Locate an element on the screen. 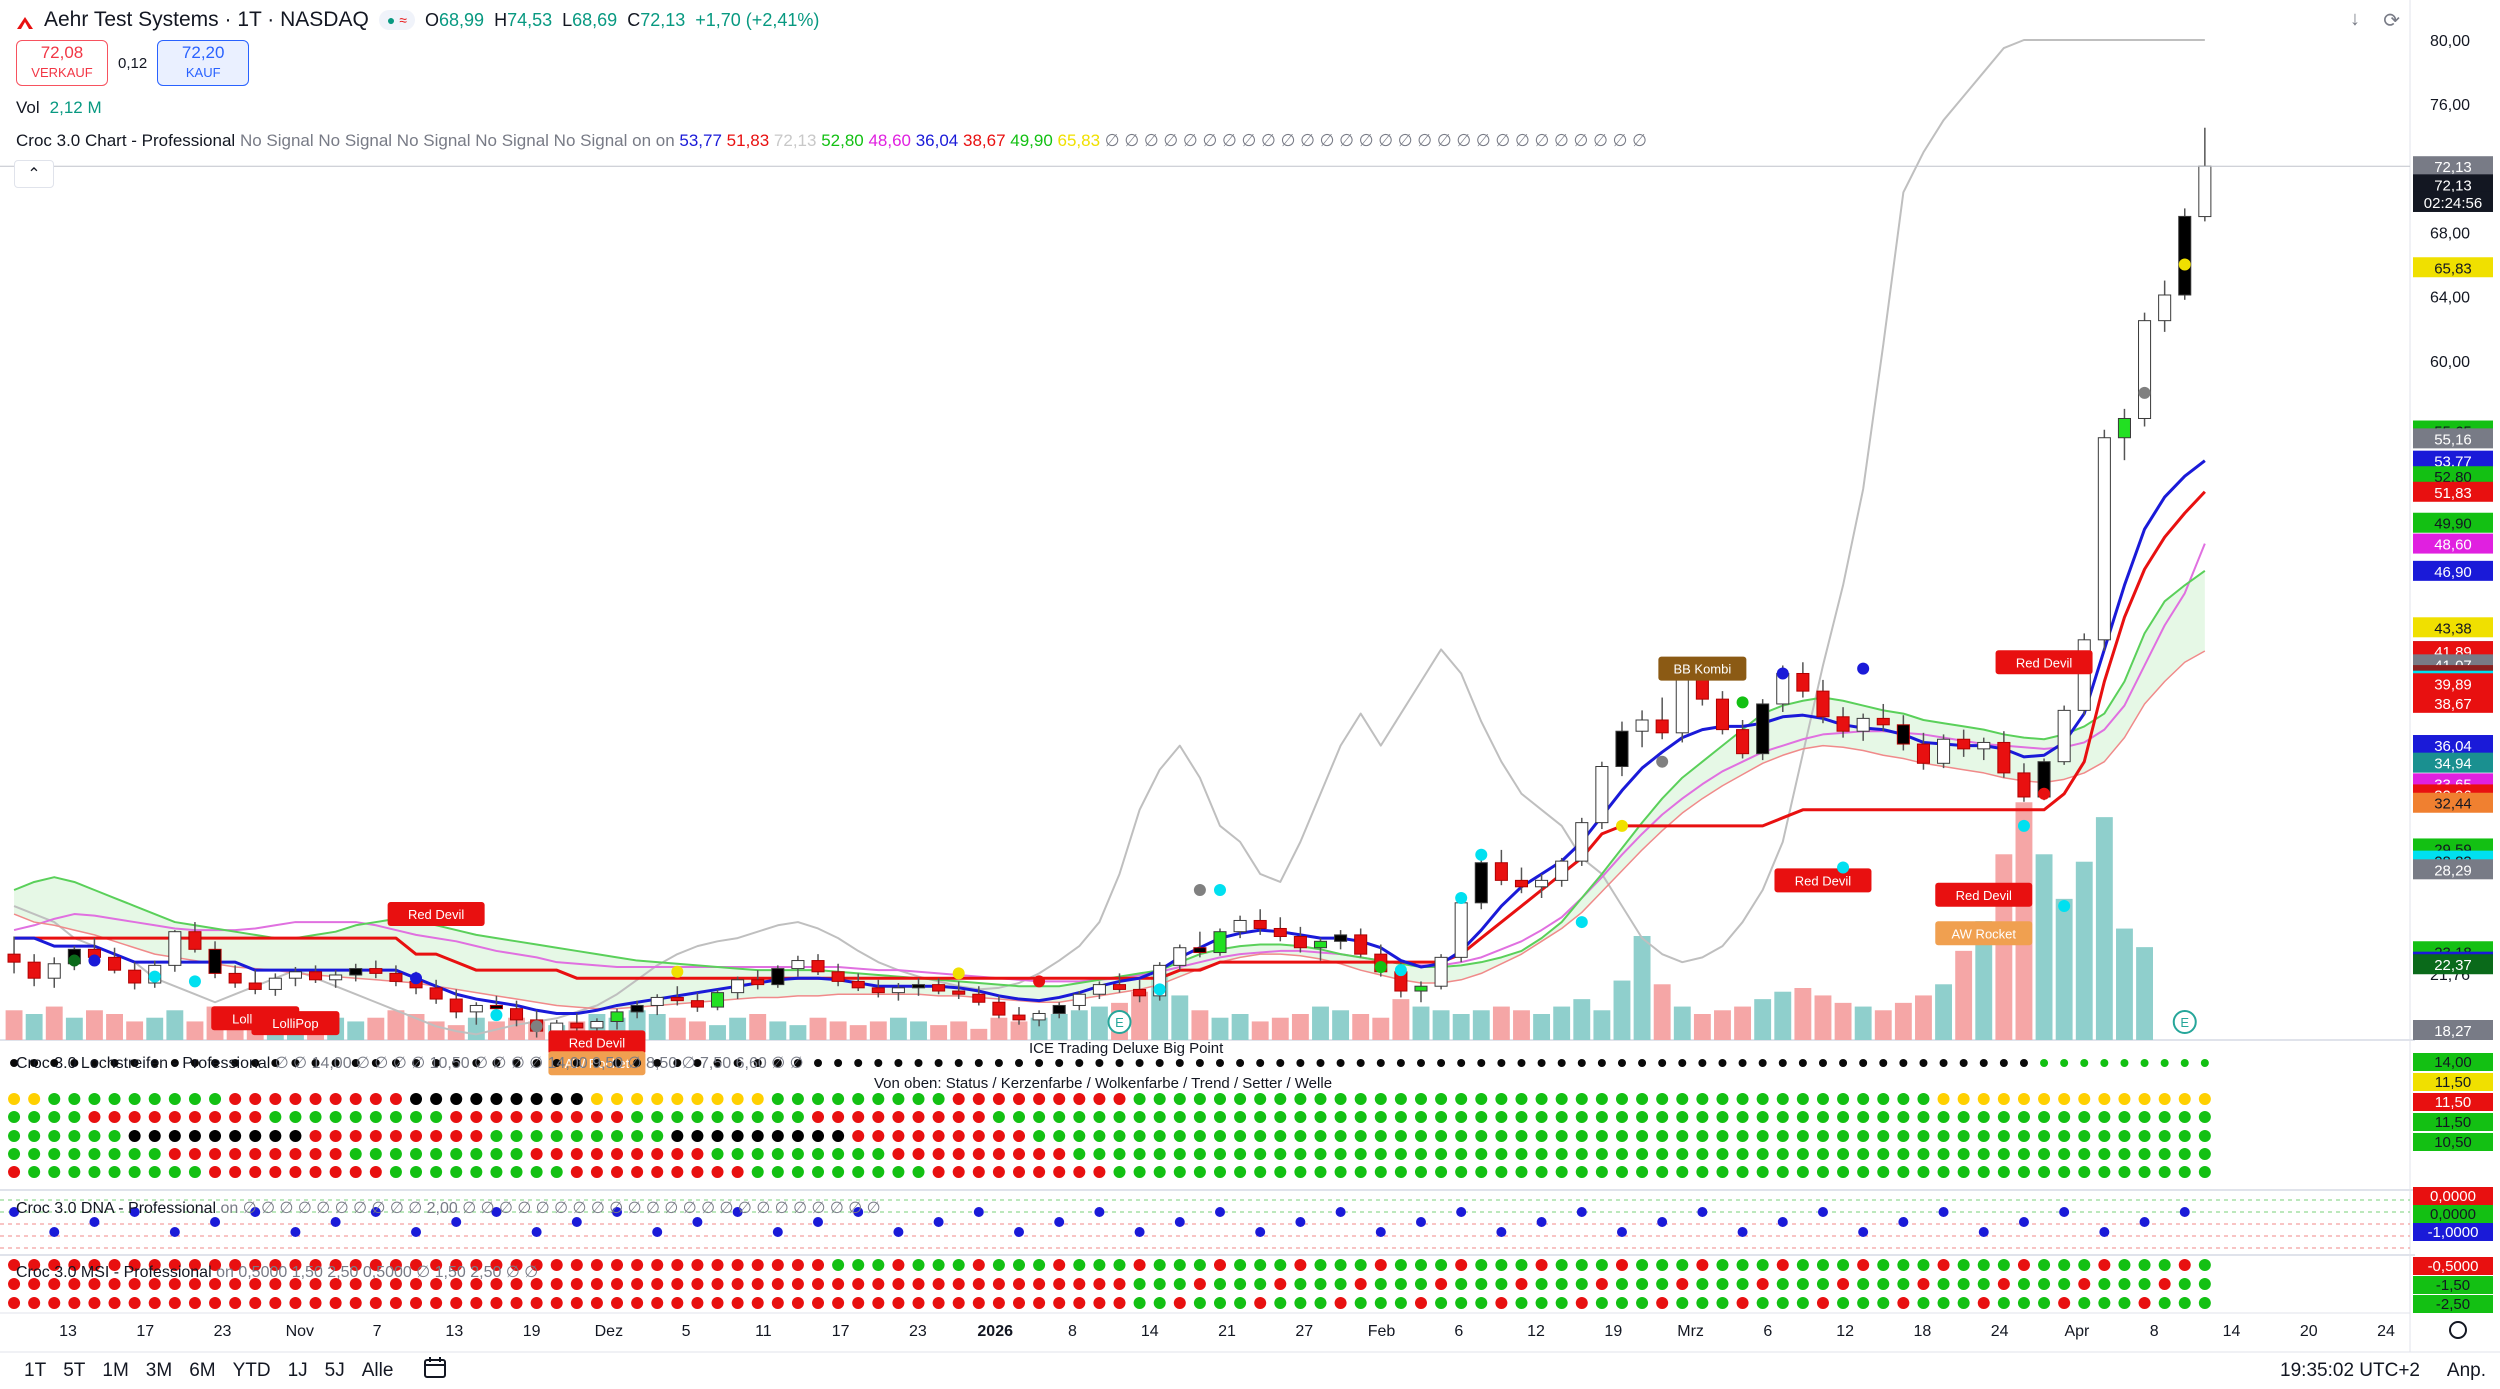 The image size is (2500, 1389). market-status-badge: ● ≈ is located at coordinates (396, 20).